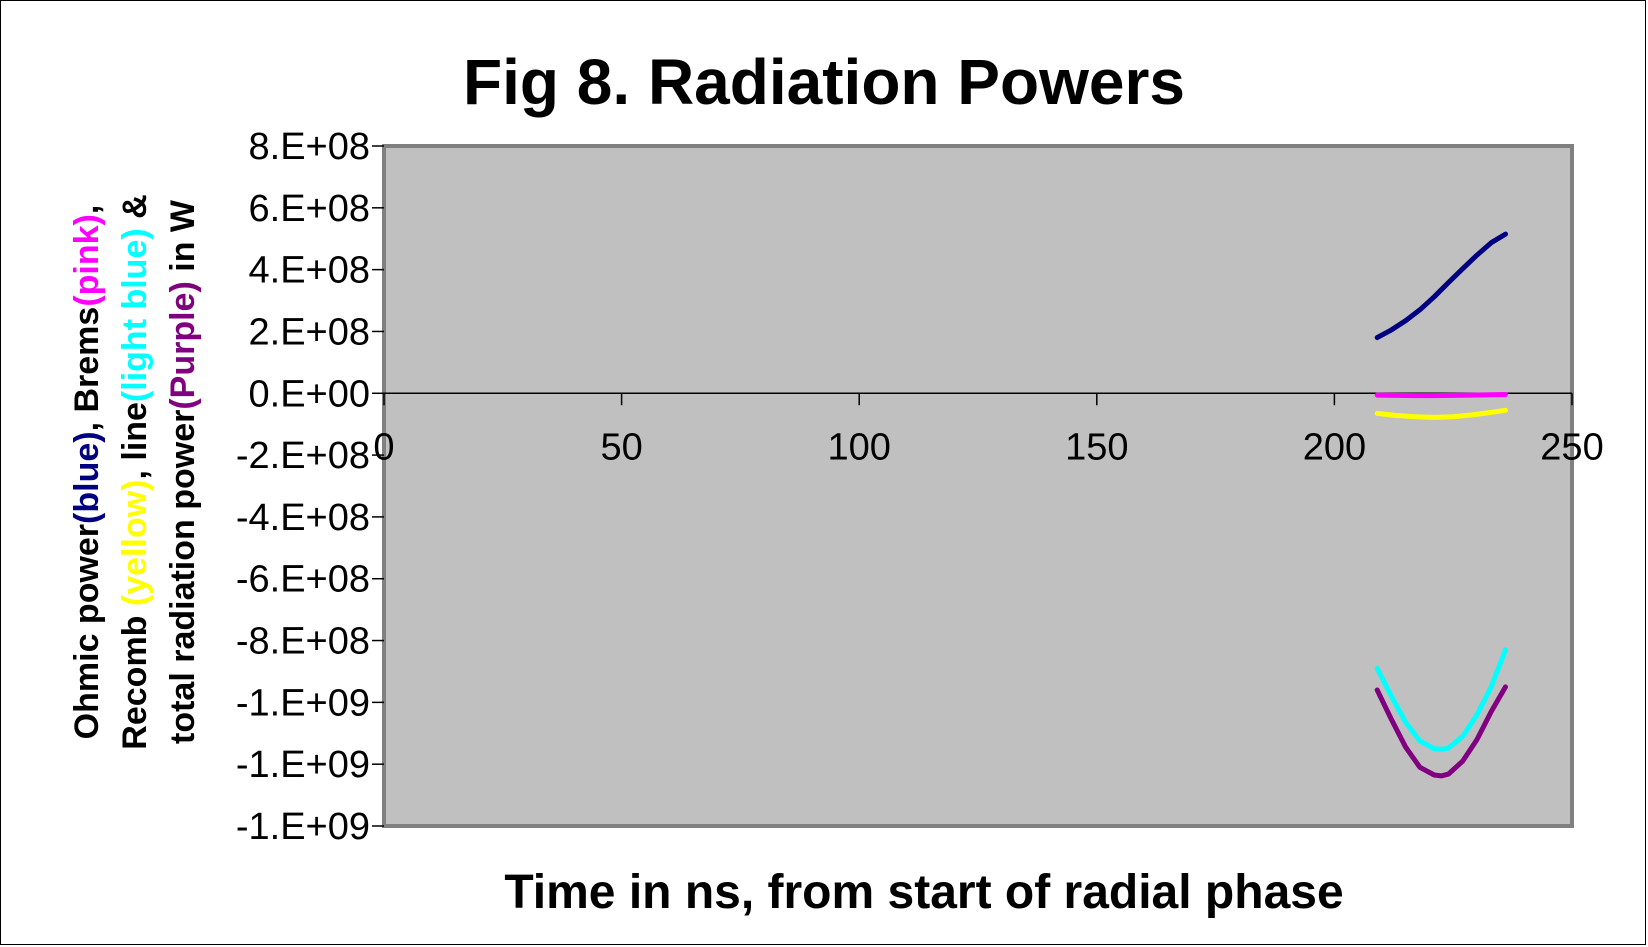 The width and height of the screenshot is (1648, 947). What do you see at coordinates (923, 892) in the screenshot?
I see `x-axis-label: Time in ns, from start of radial phase` at bounding box center [923, 892].